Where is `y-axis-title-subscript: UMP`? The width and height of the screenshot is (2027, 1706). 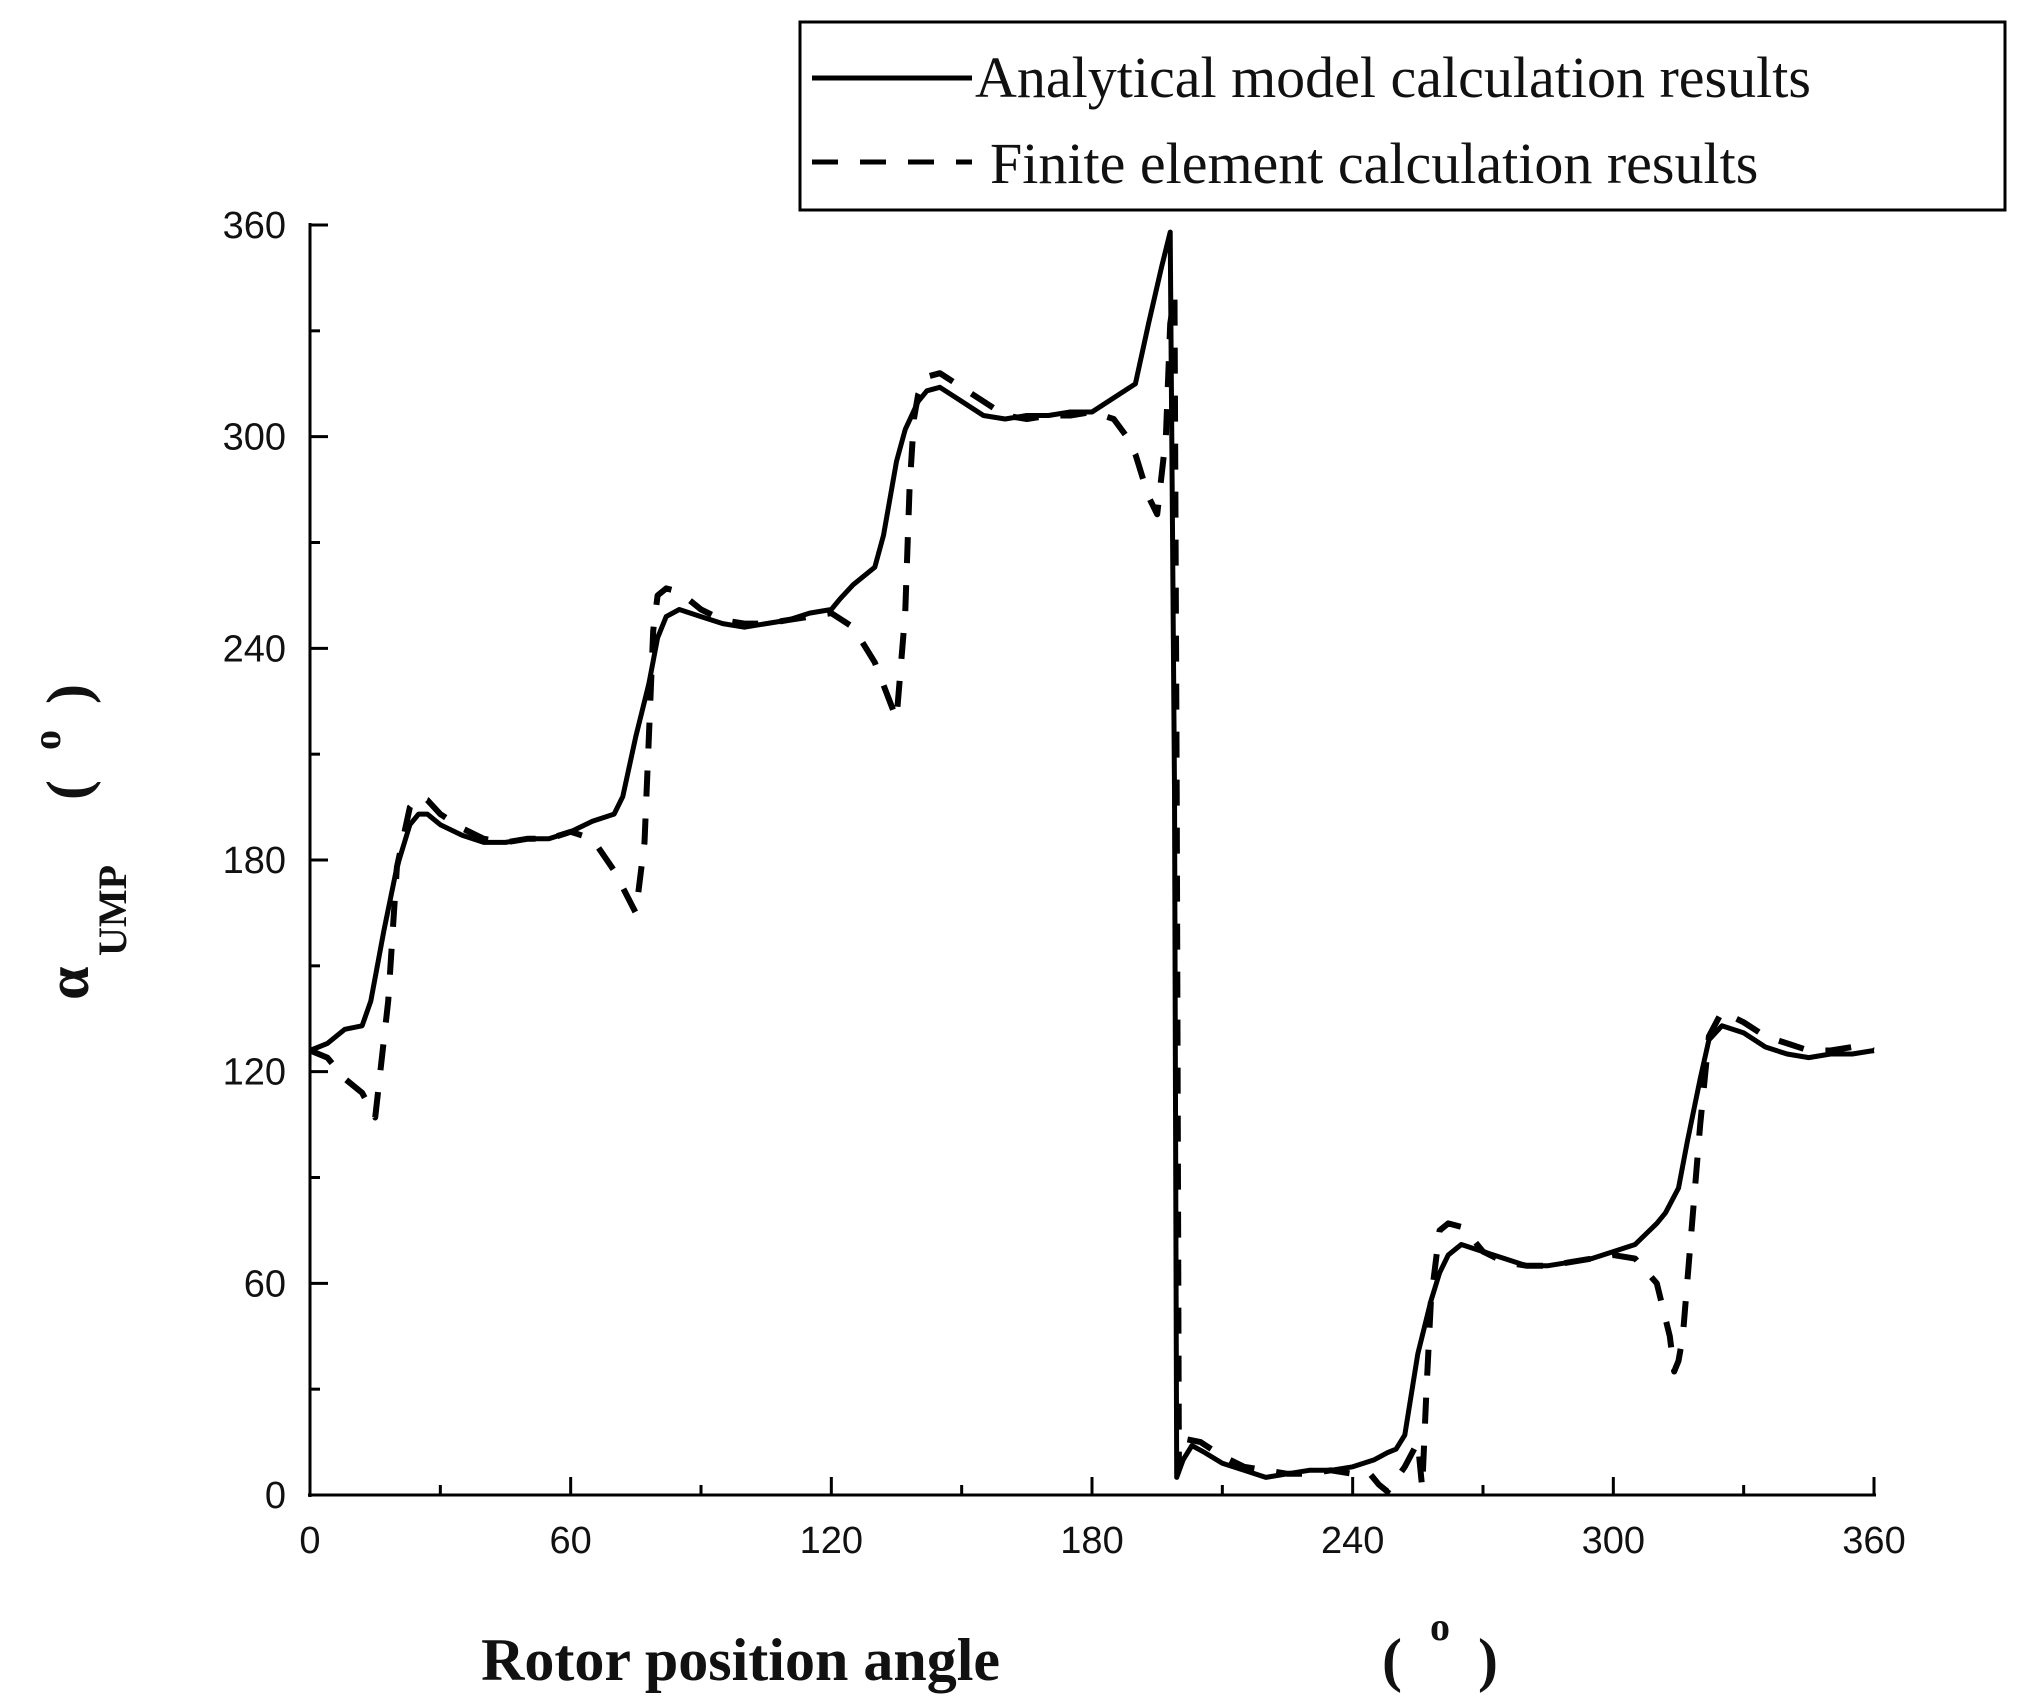 y-axis-title-subscript: UMP is located at coordinates (112, 910).